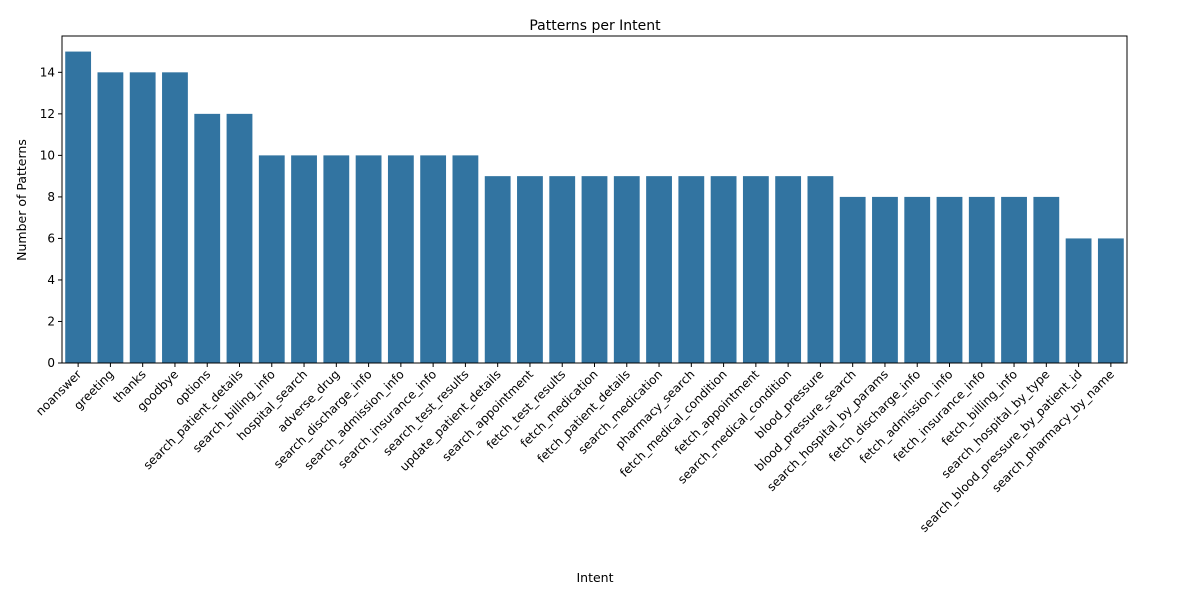  What do you see at coordinates (755, 269) in the screenshot?
I see `bar-fetch_appointment` at bounding box center [755, 269].